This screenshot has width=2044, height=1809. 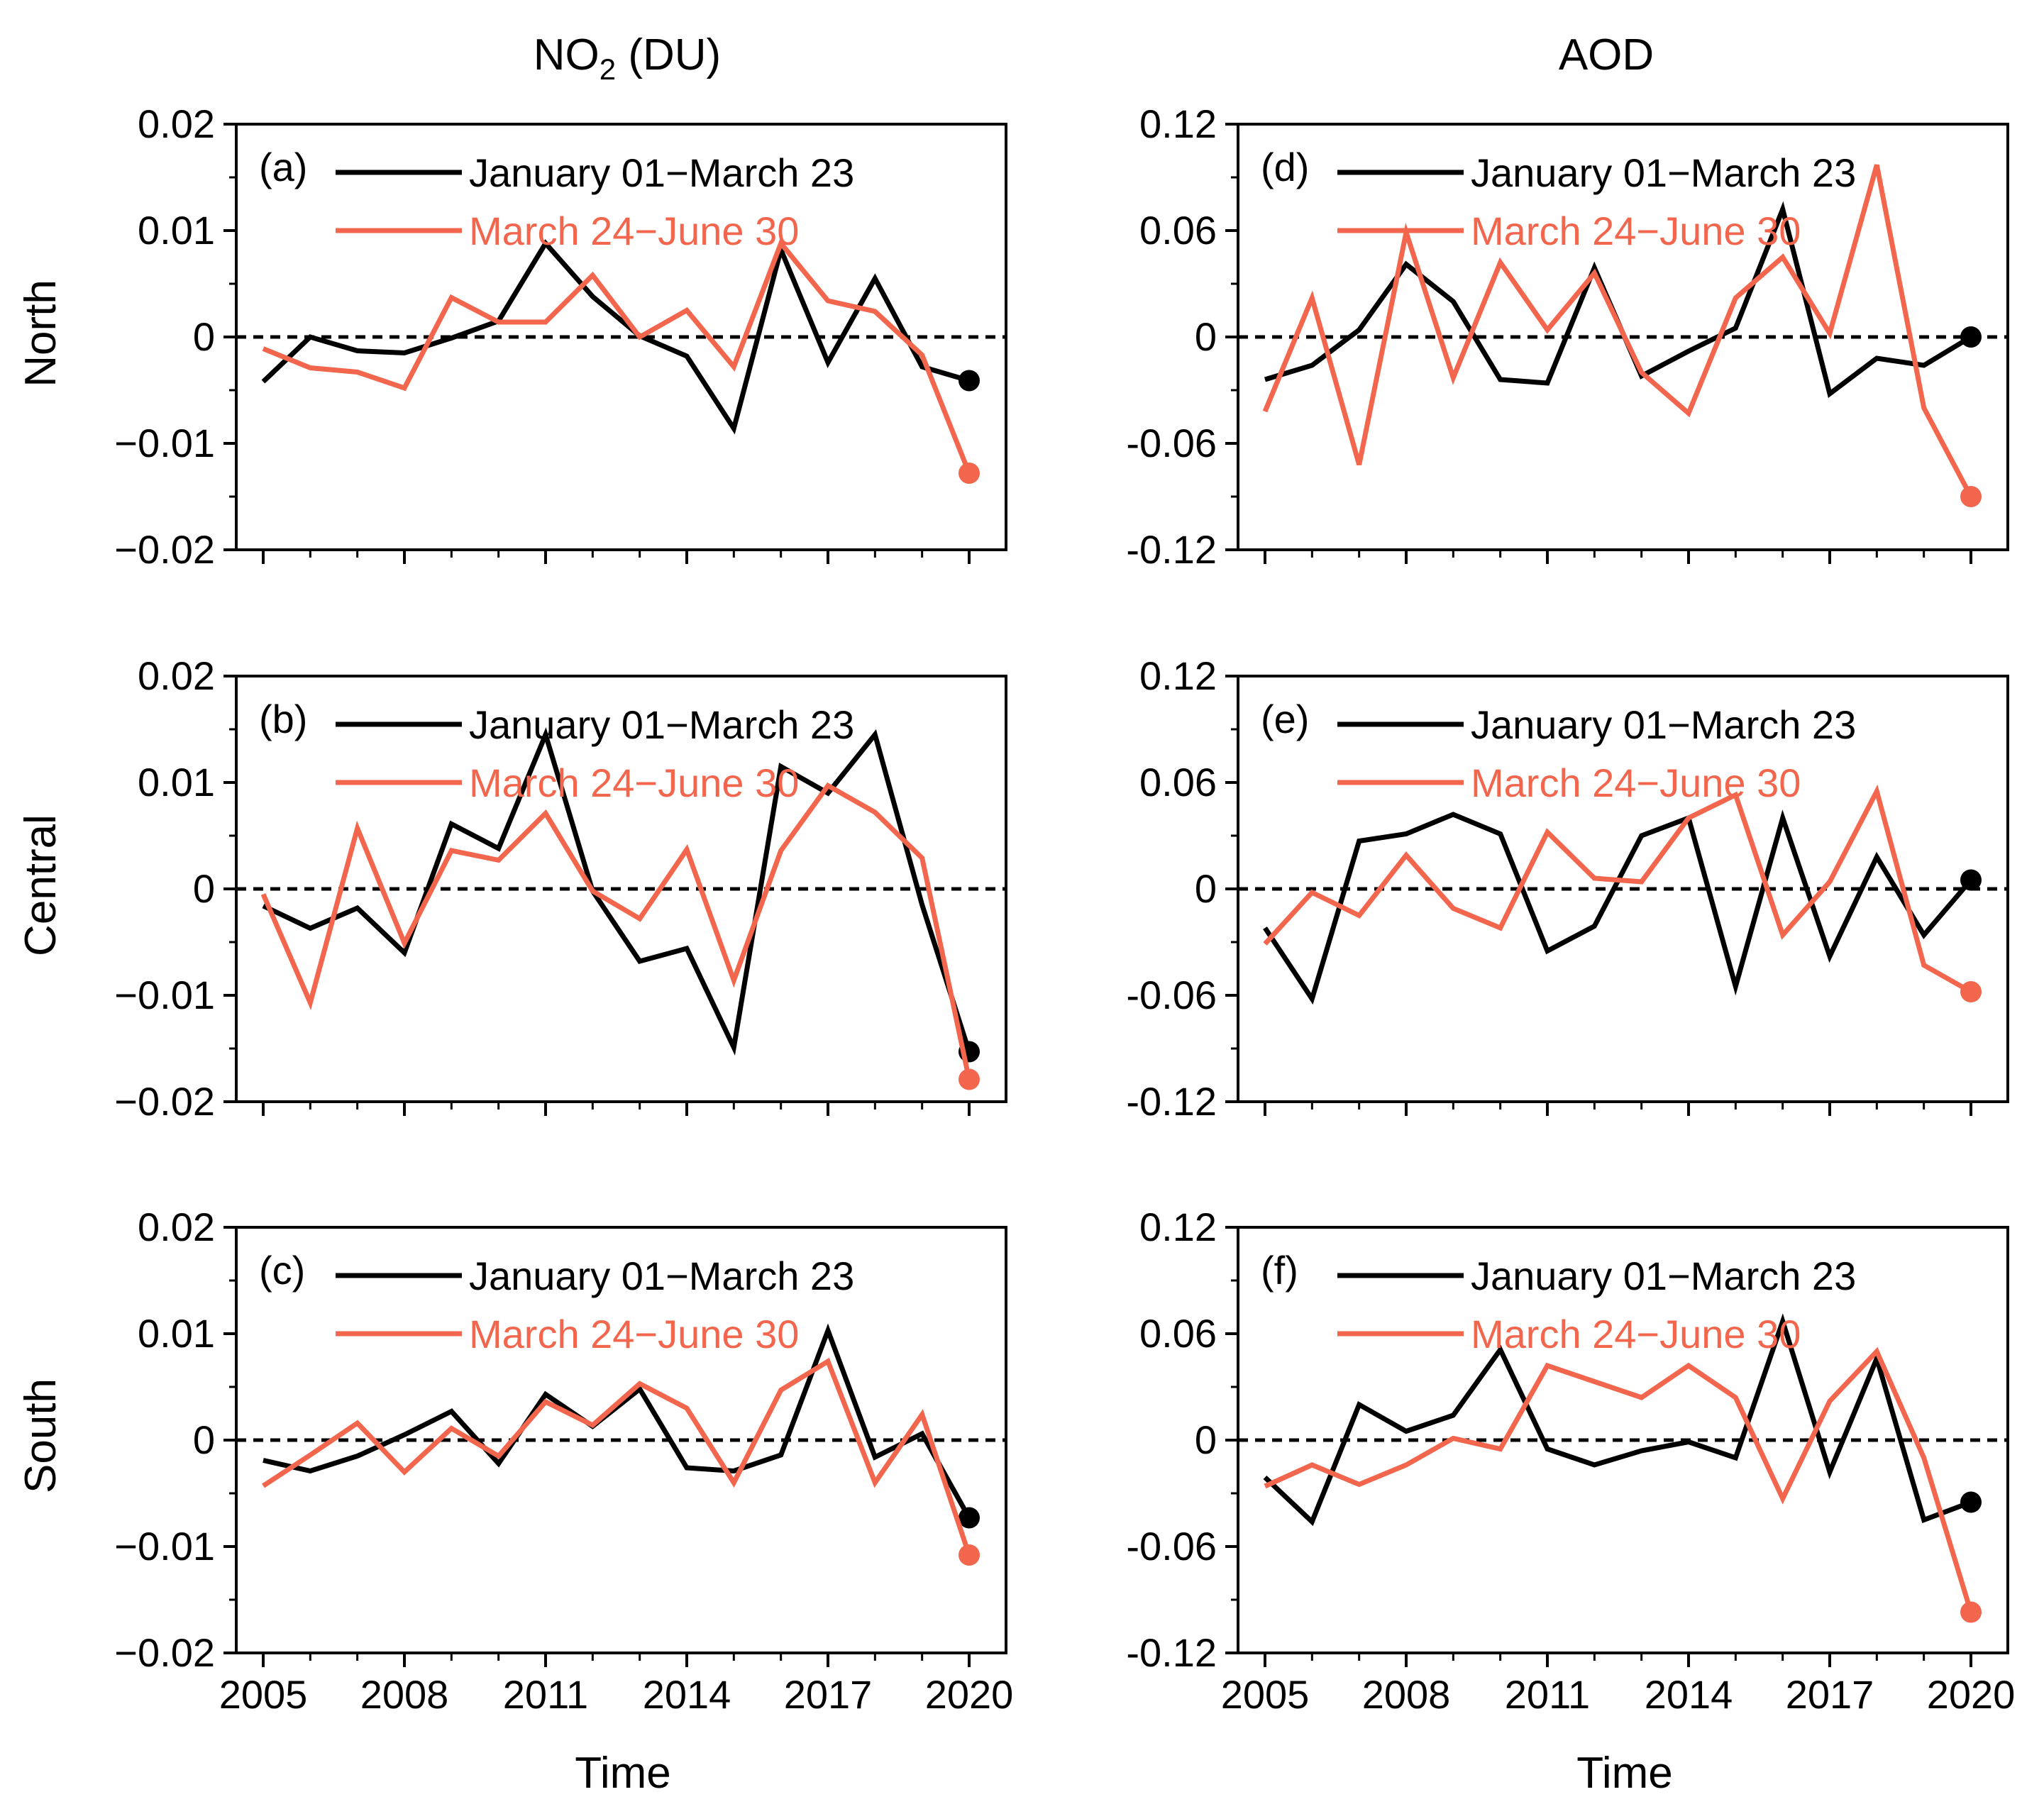 I want to click on panel-label: (f), so click(x=1279, y=1271).